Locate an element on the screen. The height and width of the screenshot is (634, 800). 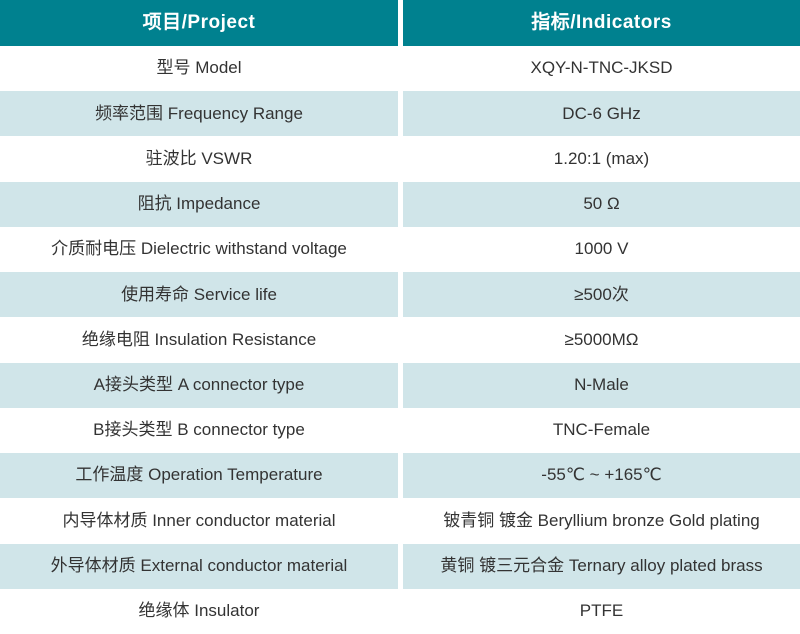
indicator-cell: -55℃ ~ +165℃ is located at coordinates (601, 476).